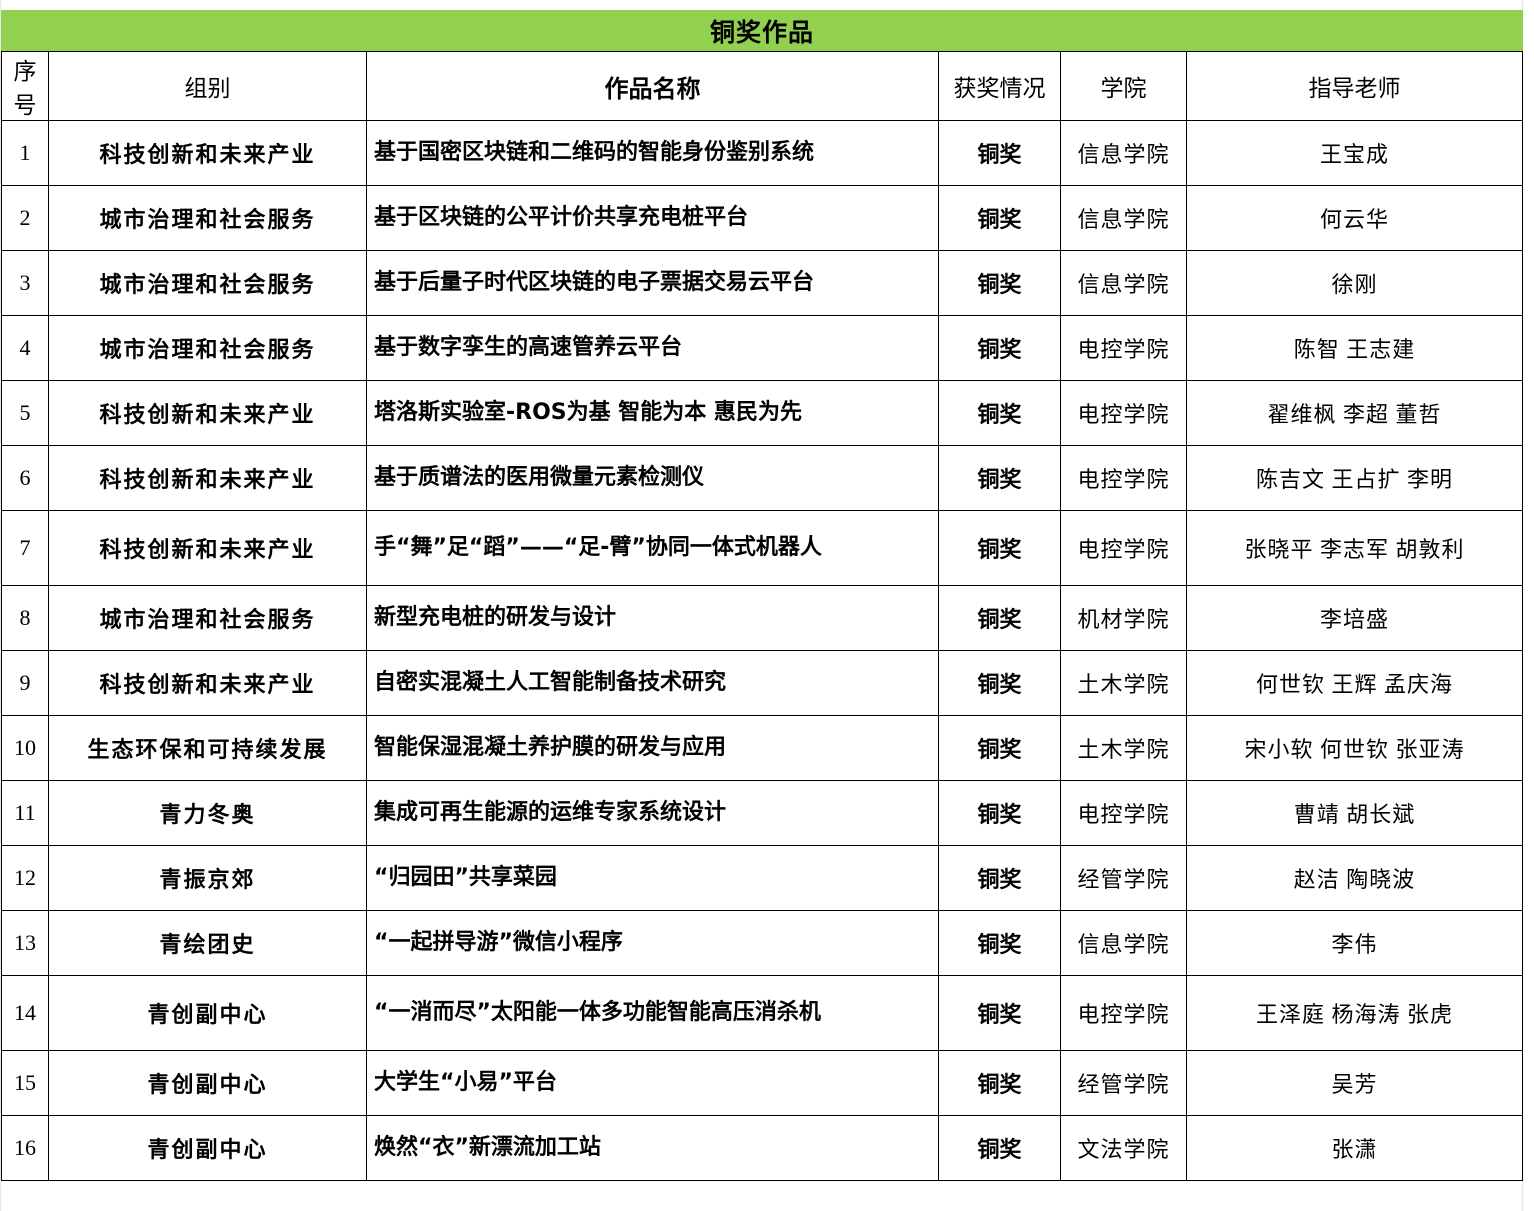  I want to click on cell-index: 8, so click(25, 618).